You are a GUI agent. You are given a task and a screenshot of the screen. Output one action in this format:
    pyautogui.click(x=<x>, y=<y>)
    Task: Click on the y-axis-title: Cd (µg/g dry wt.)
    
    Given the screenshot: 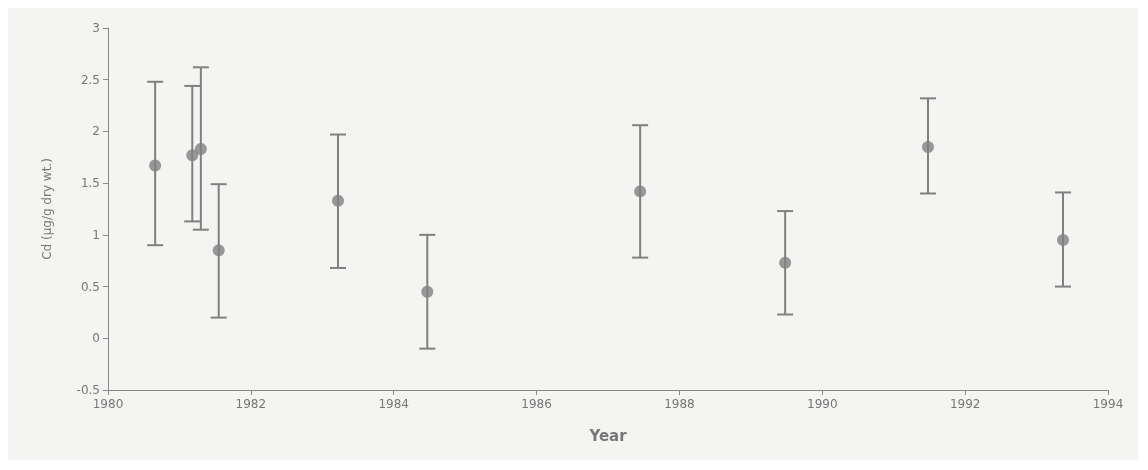 What is the action you would take?
    pyautogui.click(x=47, y=209)
    